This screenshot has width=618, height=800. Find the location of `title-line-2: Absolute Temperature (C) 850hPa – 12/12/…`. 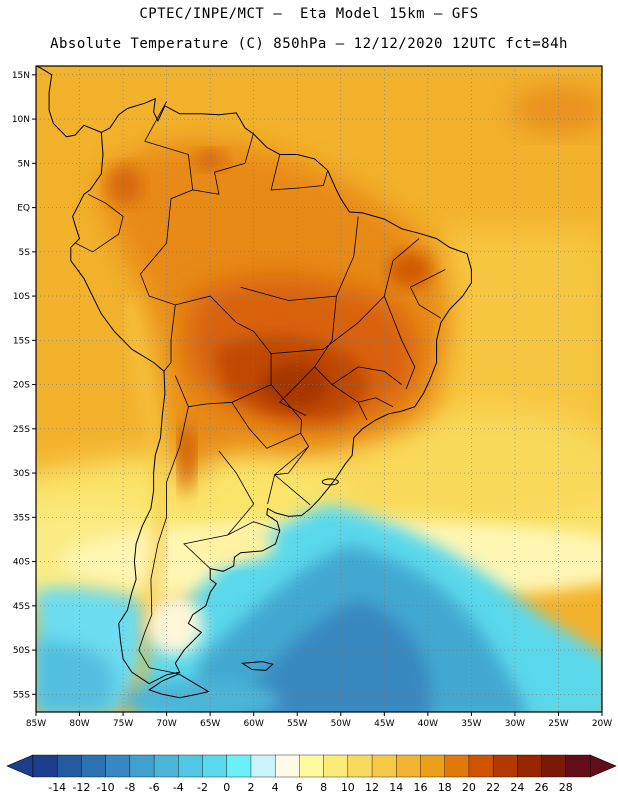

title-line-2: Absolute Temperature (C) 850hPa – 12/12/… is located at coordinates (309, 44).